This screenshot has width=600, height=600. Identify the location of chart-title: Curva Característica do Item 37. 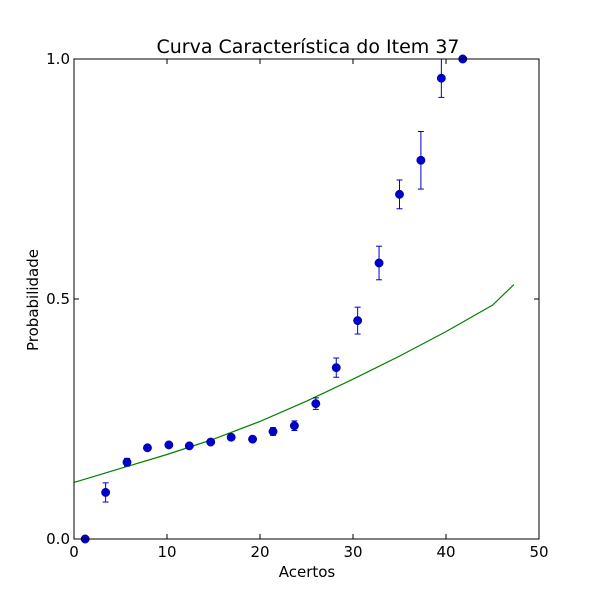
(307, 47).